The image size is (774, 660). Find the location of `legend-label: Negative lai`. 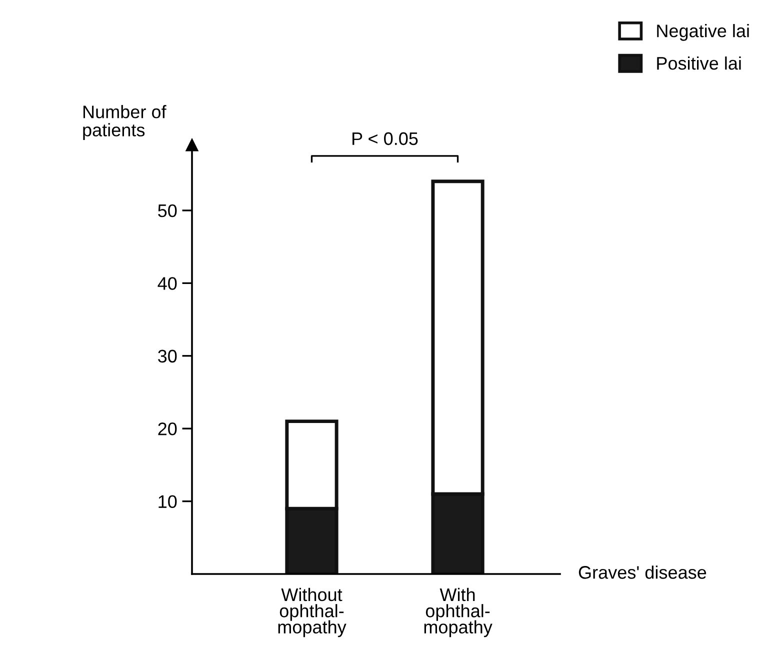

legend-label: Negative lai is located at coordinates (703, 32).